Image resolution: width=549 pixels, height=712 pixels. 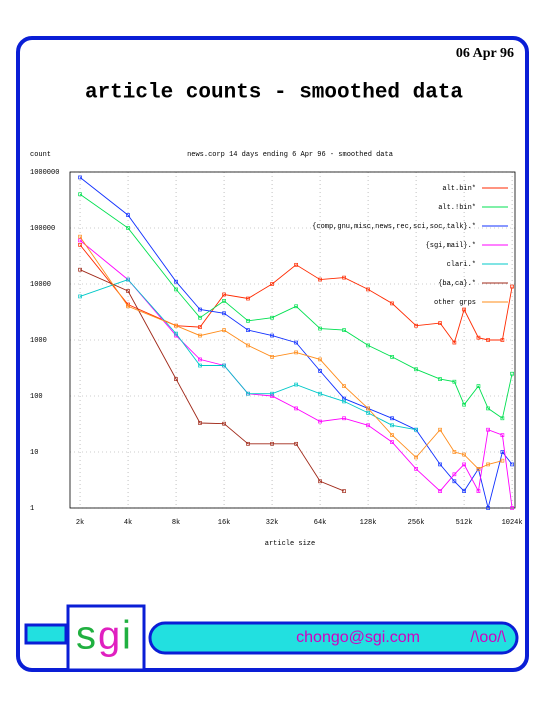 I want to click on footer-bar, so click(x=333, y=638).